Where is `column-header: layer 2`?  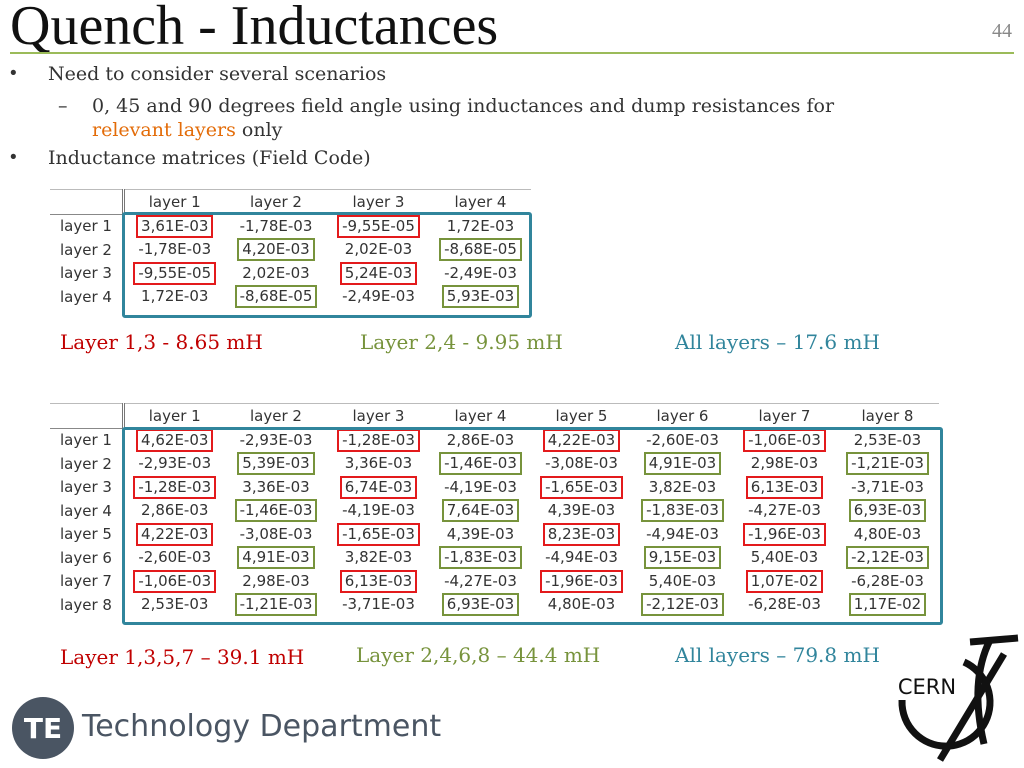 column-header: layer 2 is located at coordinates (276, 202).